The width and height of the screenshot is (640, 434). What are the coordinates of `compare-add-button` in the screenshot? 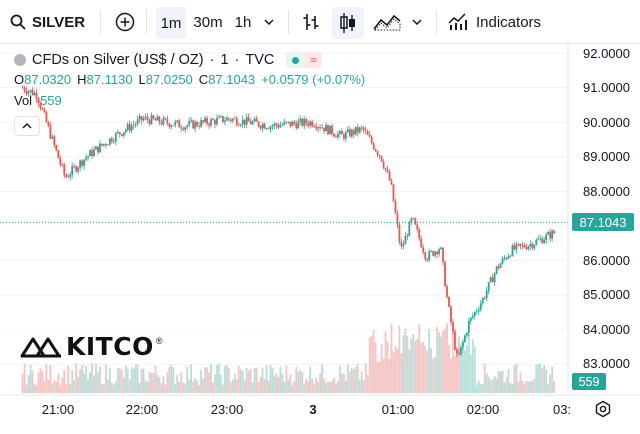 It's located at (125, 22).